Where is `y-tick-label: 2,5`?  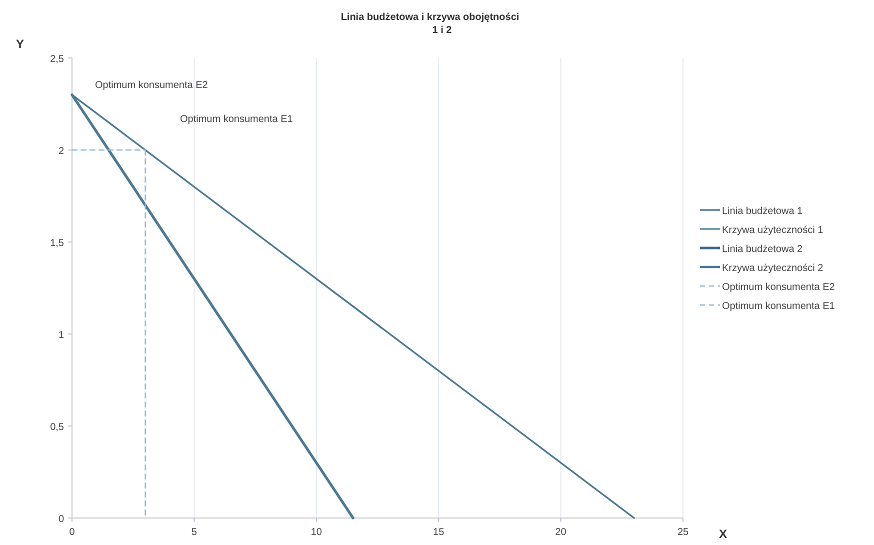
y-tick-label: 2,5 is located at coordinates (57, 59).